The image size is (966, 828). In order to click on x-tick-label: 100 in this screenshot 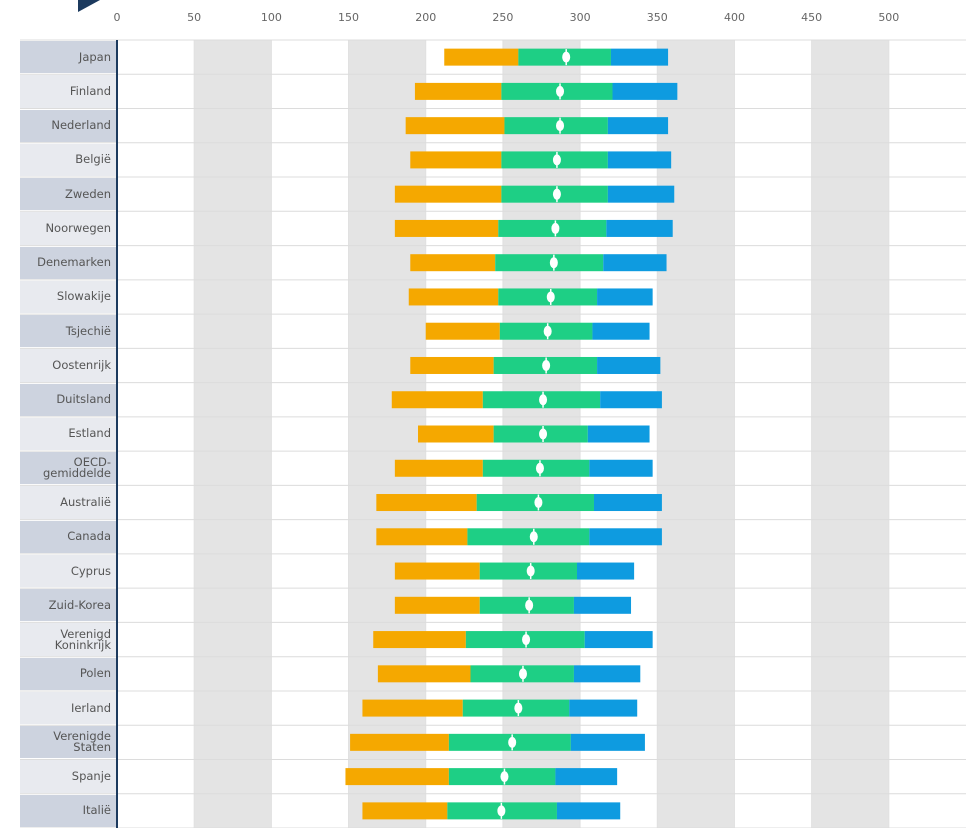, I will do `click(271, 17)`.